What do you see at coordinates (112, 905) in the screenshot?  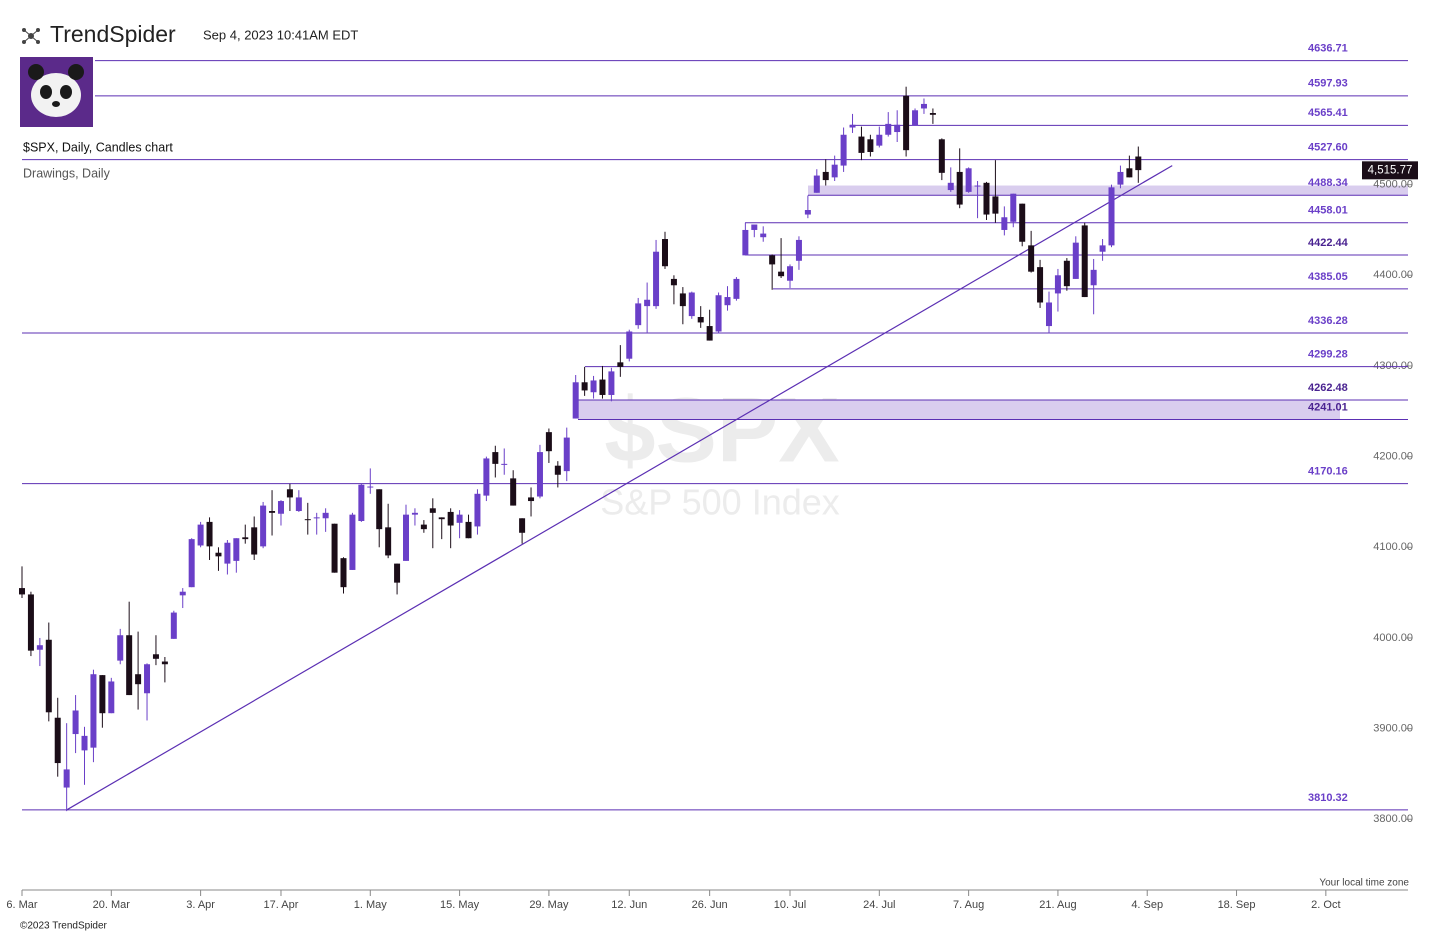 I see `x-tick-label: 20. Mar` at bounding box center [112, 905].